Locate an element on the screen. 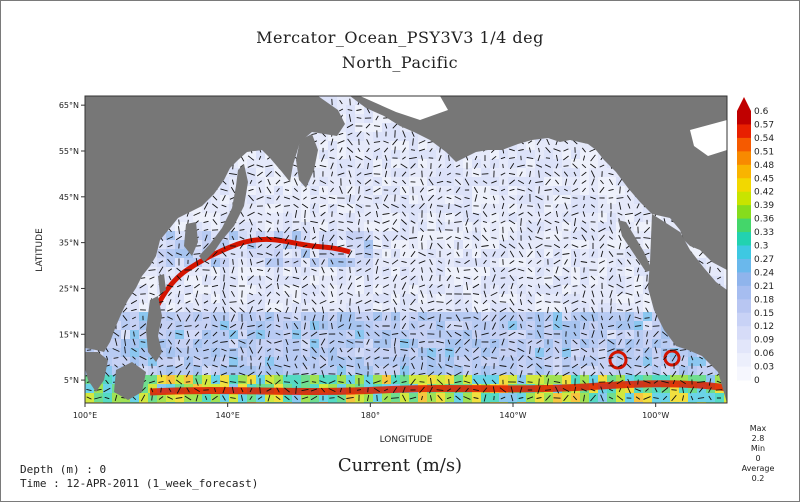 The height and width of the screenshot is (502, 800). colorbar-label: 0.12 is located at coordinates (764, 327).